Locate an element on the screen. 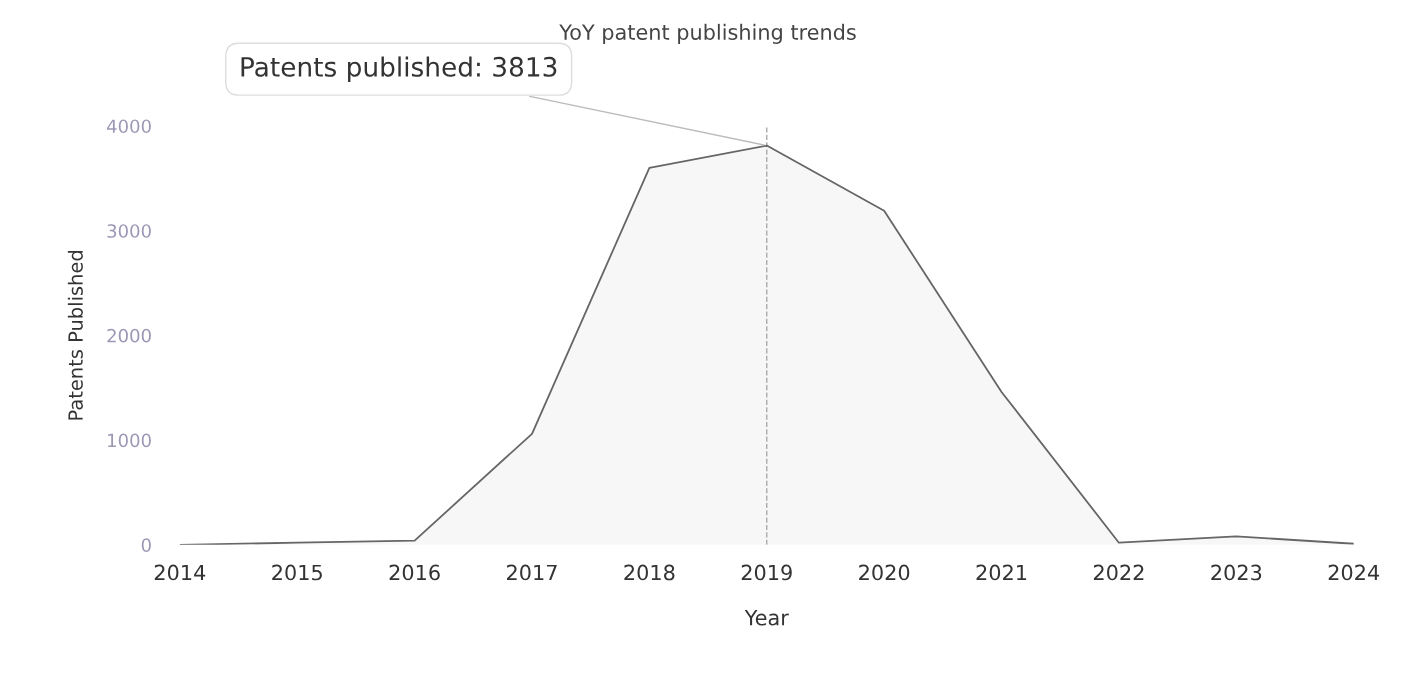 The image size is (1416, 681). x-tick-label: 2021 is located at coordinates (1001, 572).